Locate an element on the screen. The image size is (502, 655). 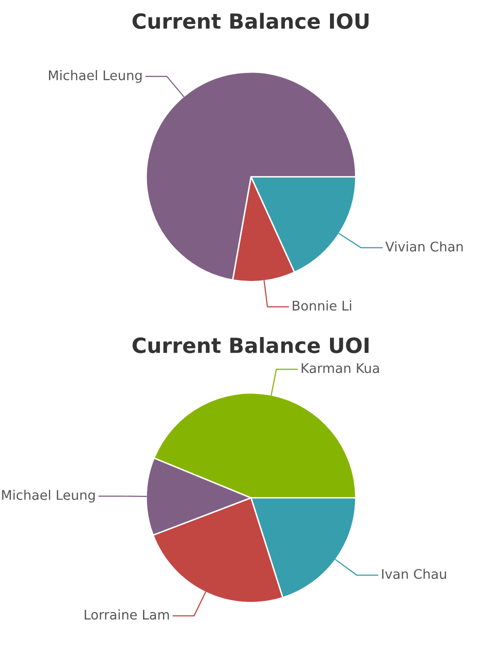
slice-label: Karman Kua is located at coordinates (340, 368).